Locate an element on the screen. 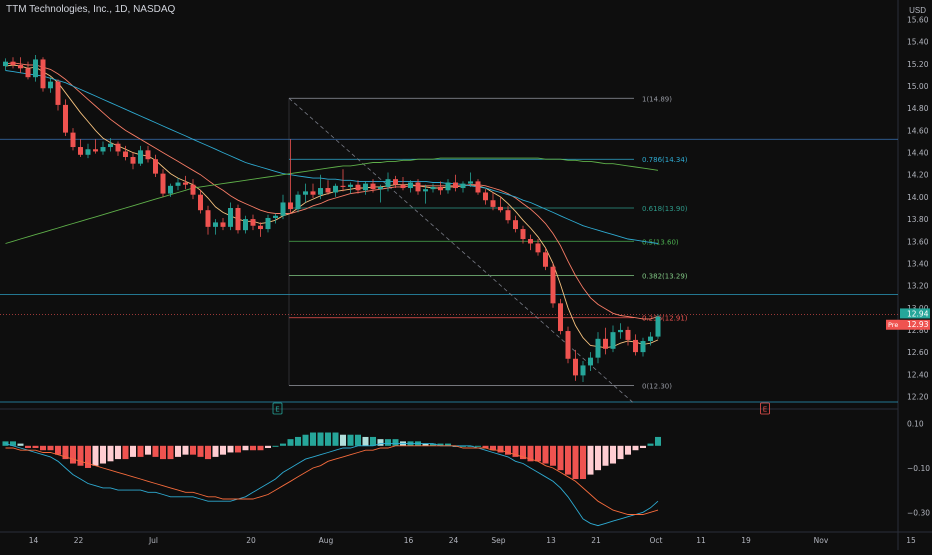 The width and height of the screenshot is (932, 555). price-tick-label: 14.00 is located at coordinates (918, 197).